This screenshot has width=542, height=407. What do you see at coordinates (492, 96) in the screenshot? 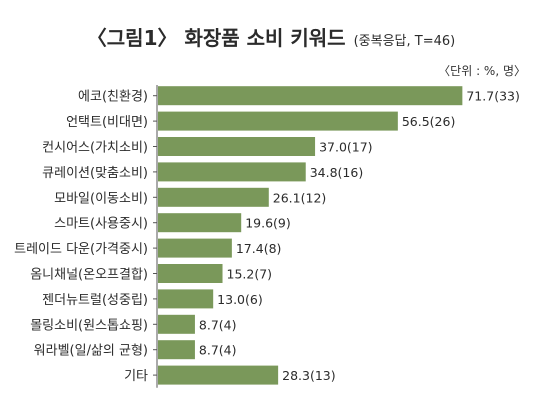
I see `data-label: 71.7(33)` at bounding box center [492, 96].